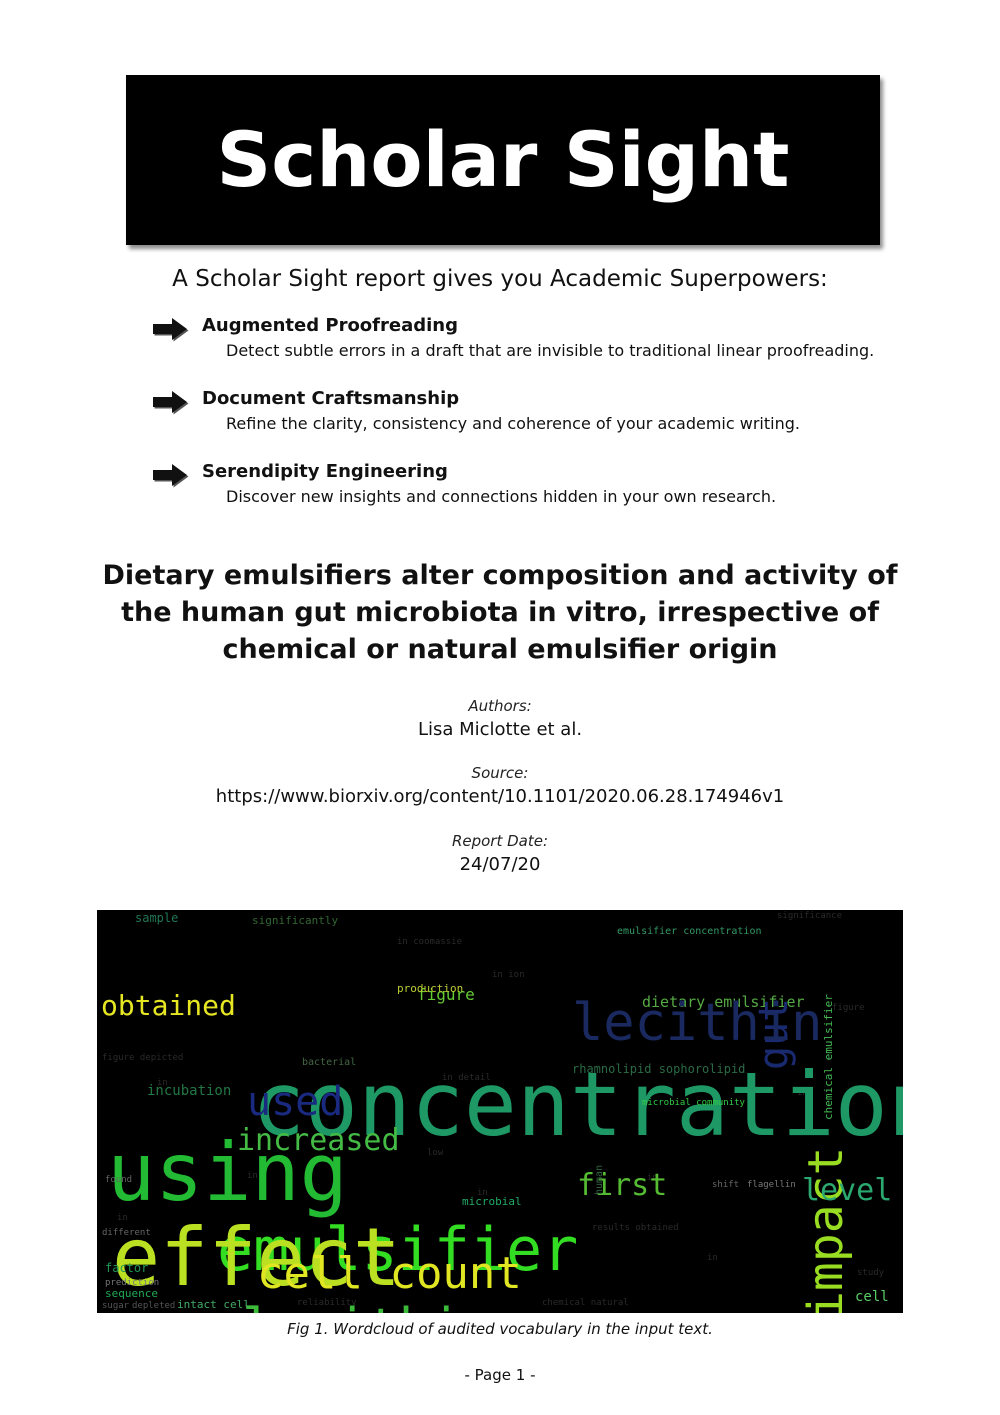 This screenshot has height=1415, width=1000. Describe the element at coordinates (500, 1375) in the screenshot. I see `page-number: - Page 1 -` at that location.